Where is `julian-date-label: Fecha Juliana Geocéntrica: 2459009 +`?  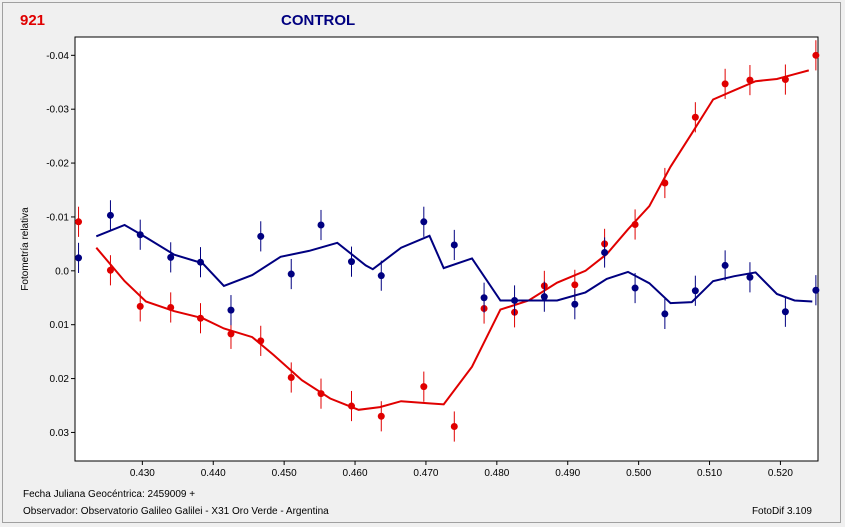
julian-date-label: Fecha Juliana Geocéntrica: 2459009 + is located at coordinates (109, 494).